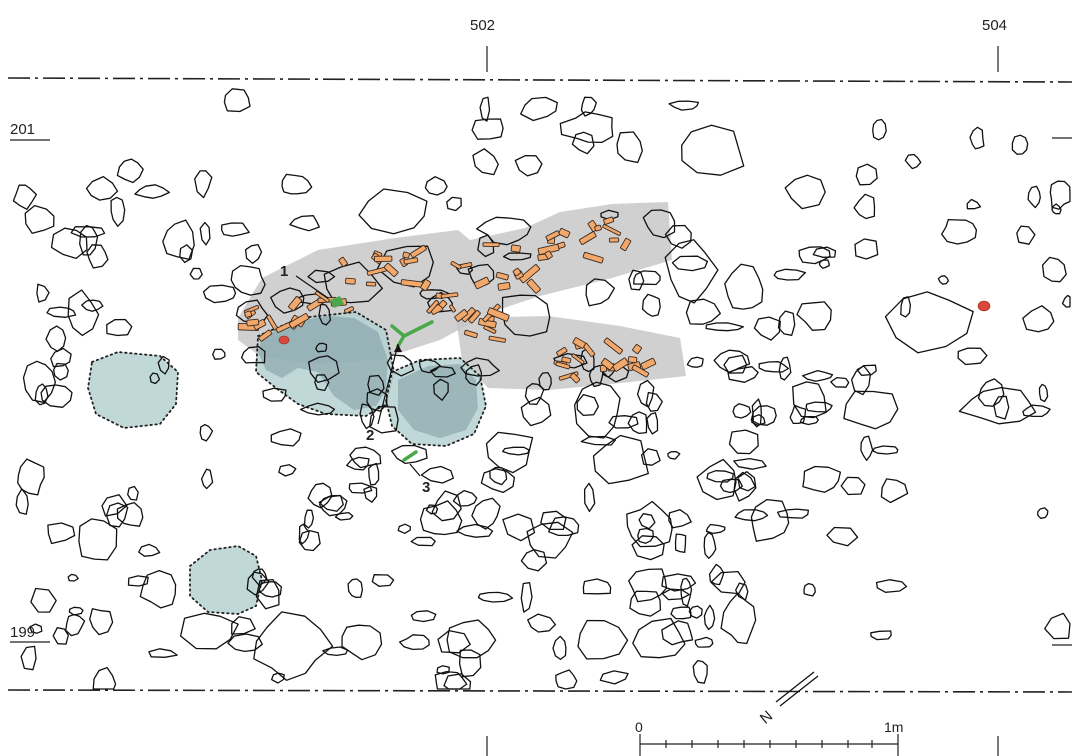 The width and height of the screenshot is (1072, 756). I want to click on hearth-area-west, so click(133, 390).